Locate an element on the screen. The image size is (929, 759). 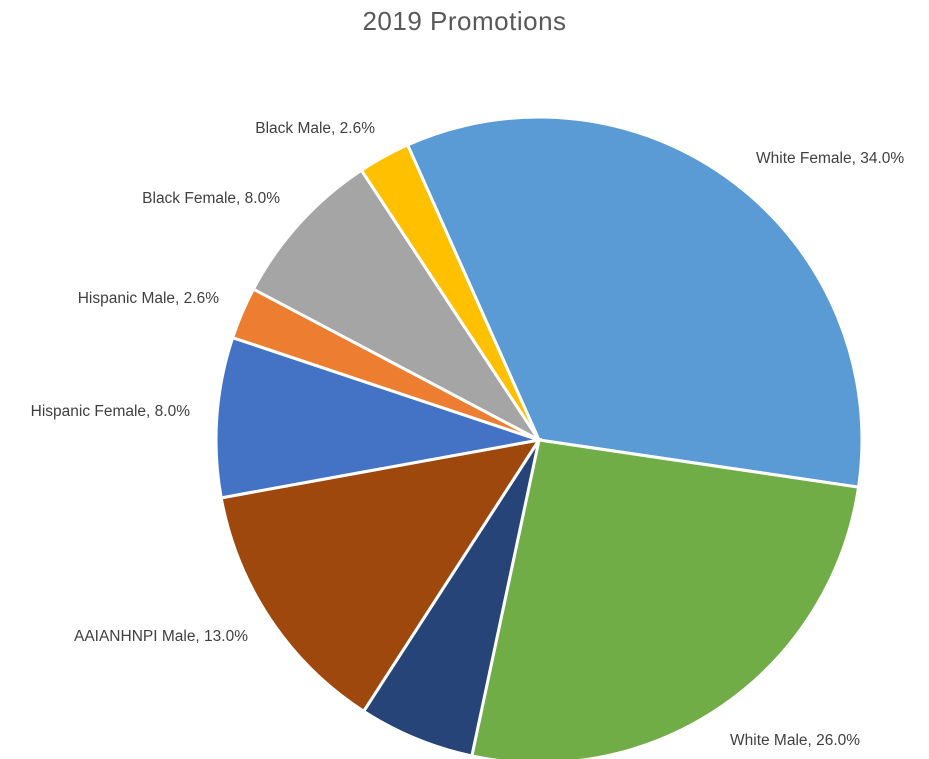
pie-slice-black-female is located at coordinates (396, 305).